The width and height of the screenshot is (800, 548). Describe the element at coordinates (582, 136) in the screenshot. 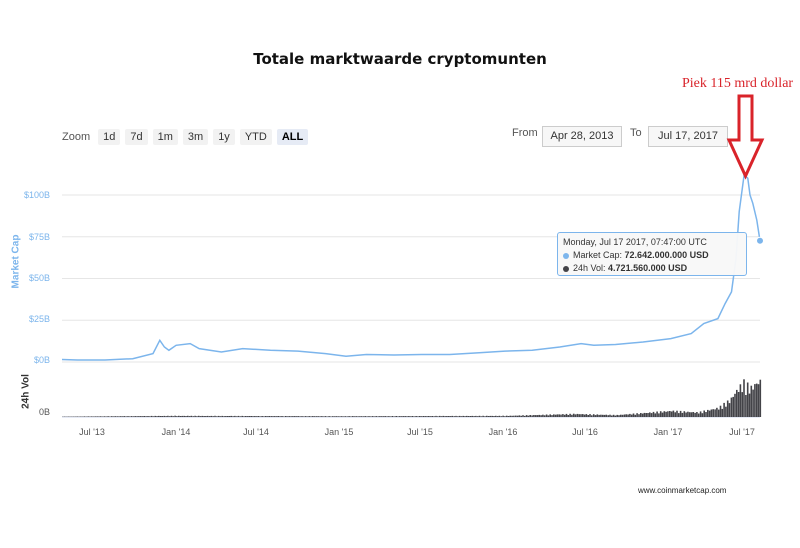

I see `range-from-input: Apr 28, 2013` at that location.